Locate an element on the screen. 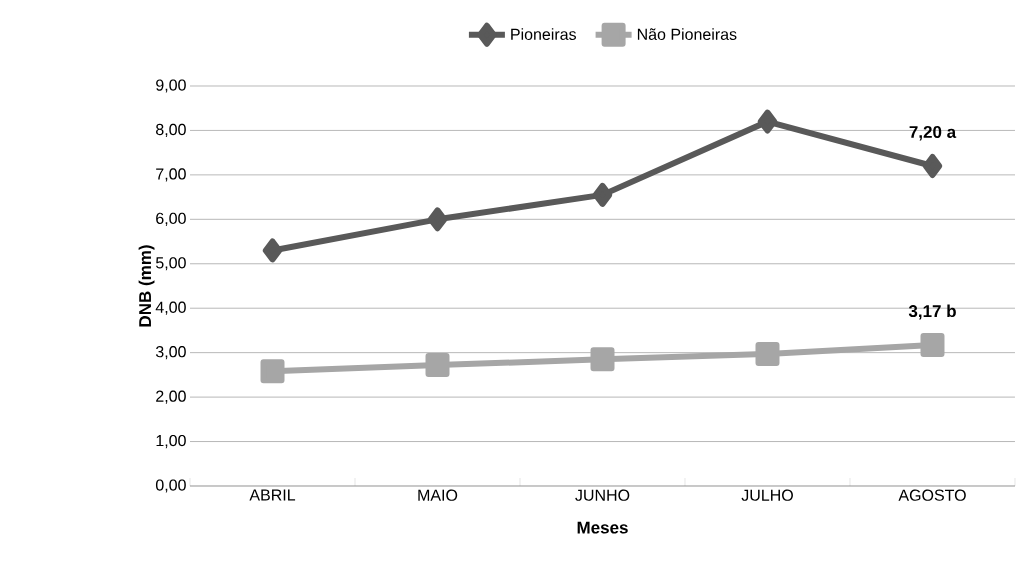  x-tick-label: AGOSTO is located at coordinates (932, 495).